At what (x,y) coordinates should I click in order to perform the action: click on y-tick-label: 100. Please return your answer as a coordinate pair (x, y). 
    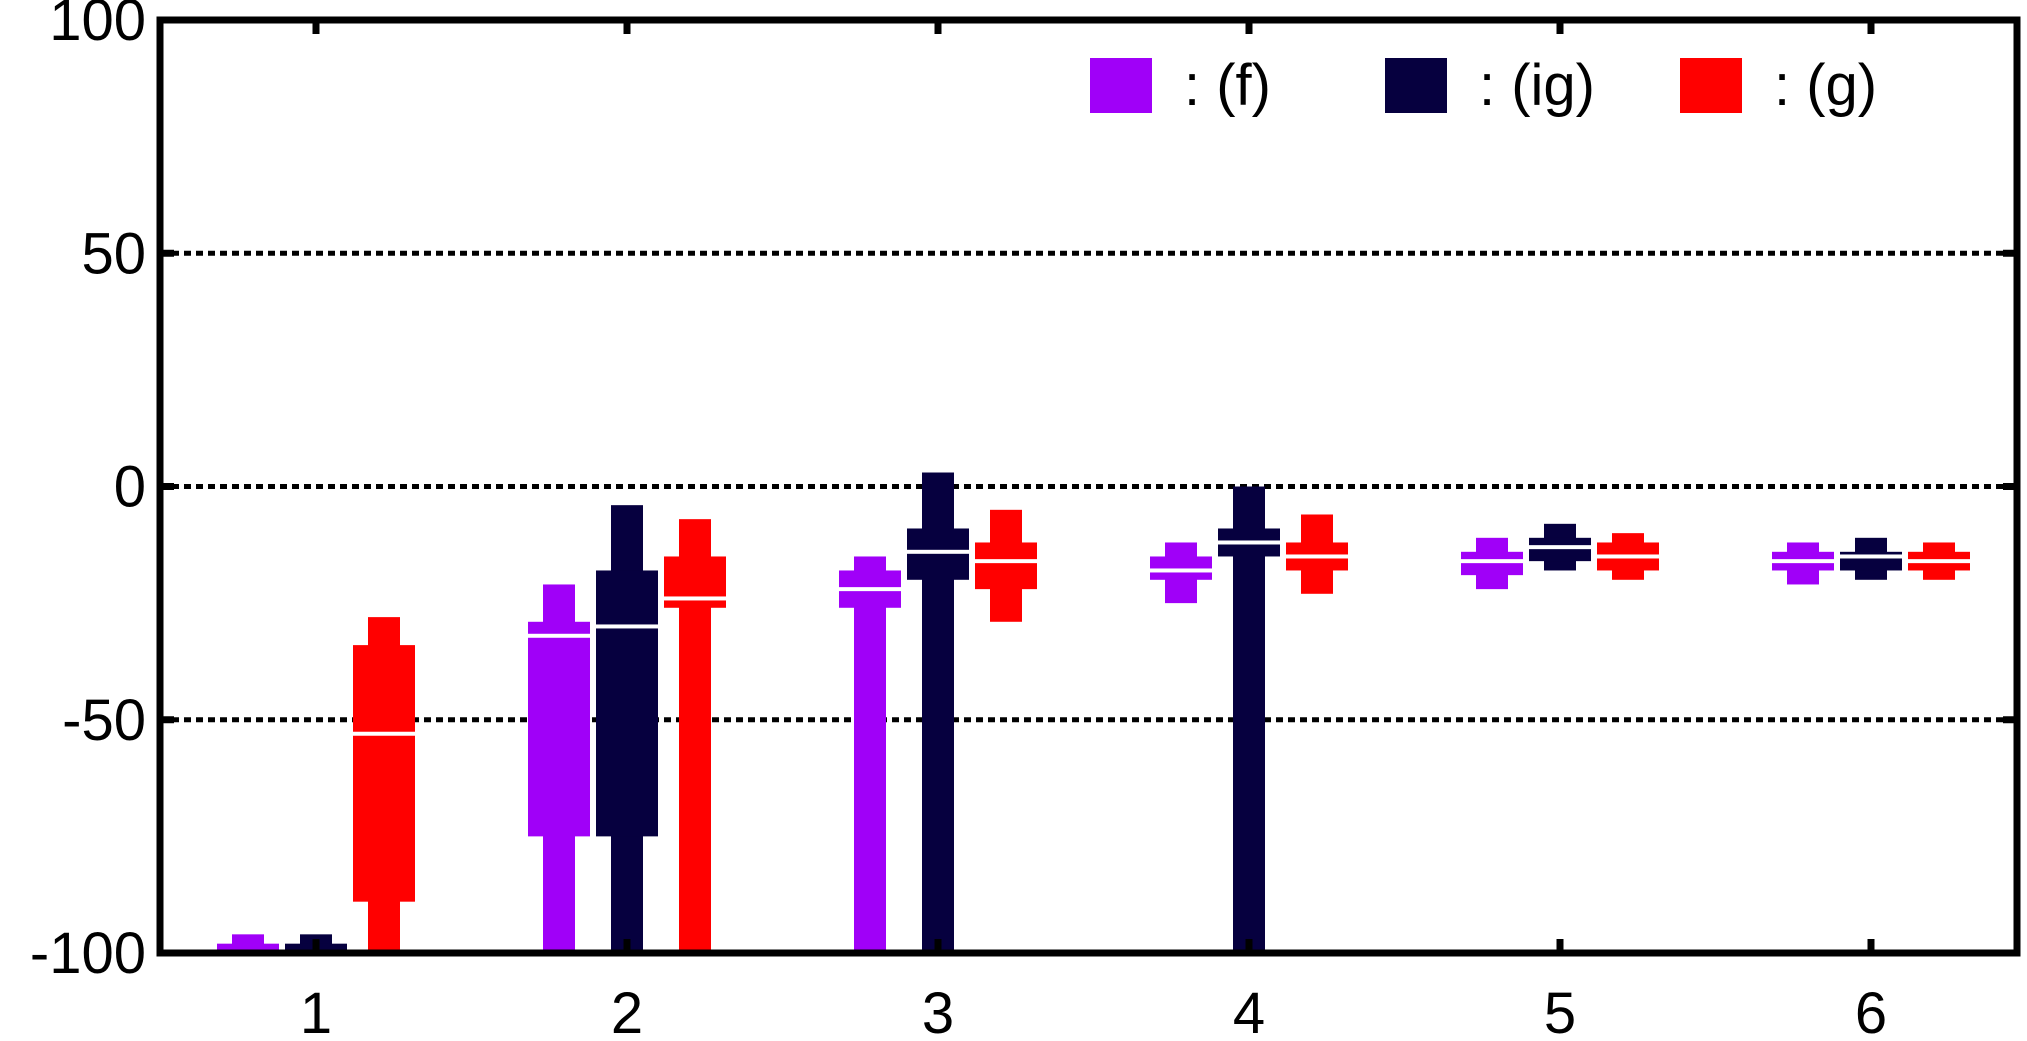
    Looking at the image, I should click on (97, 26).